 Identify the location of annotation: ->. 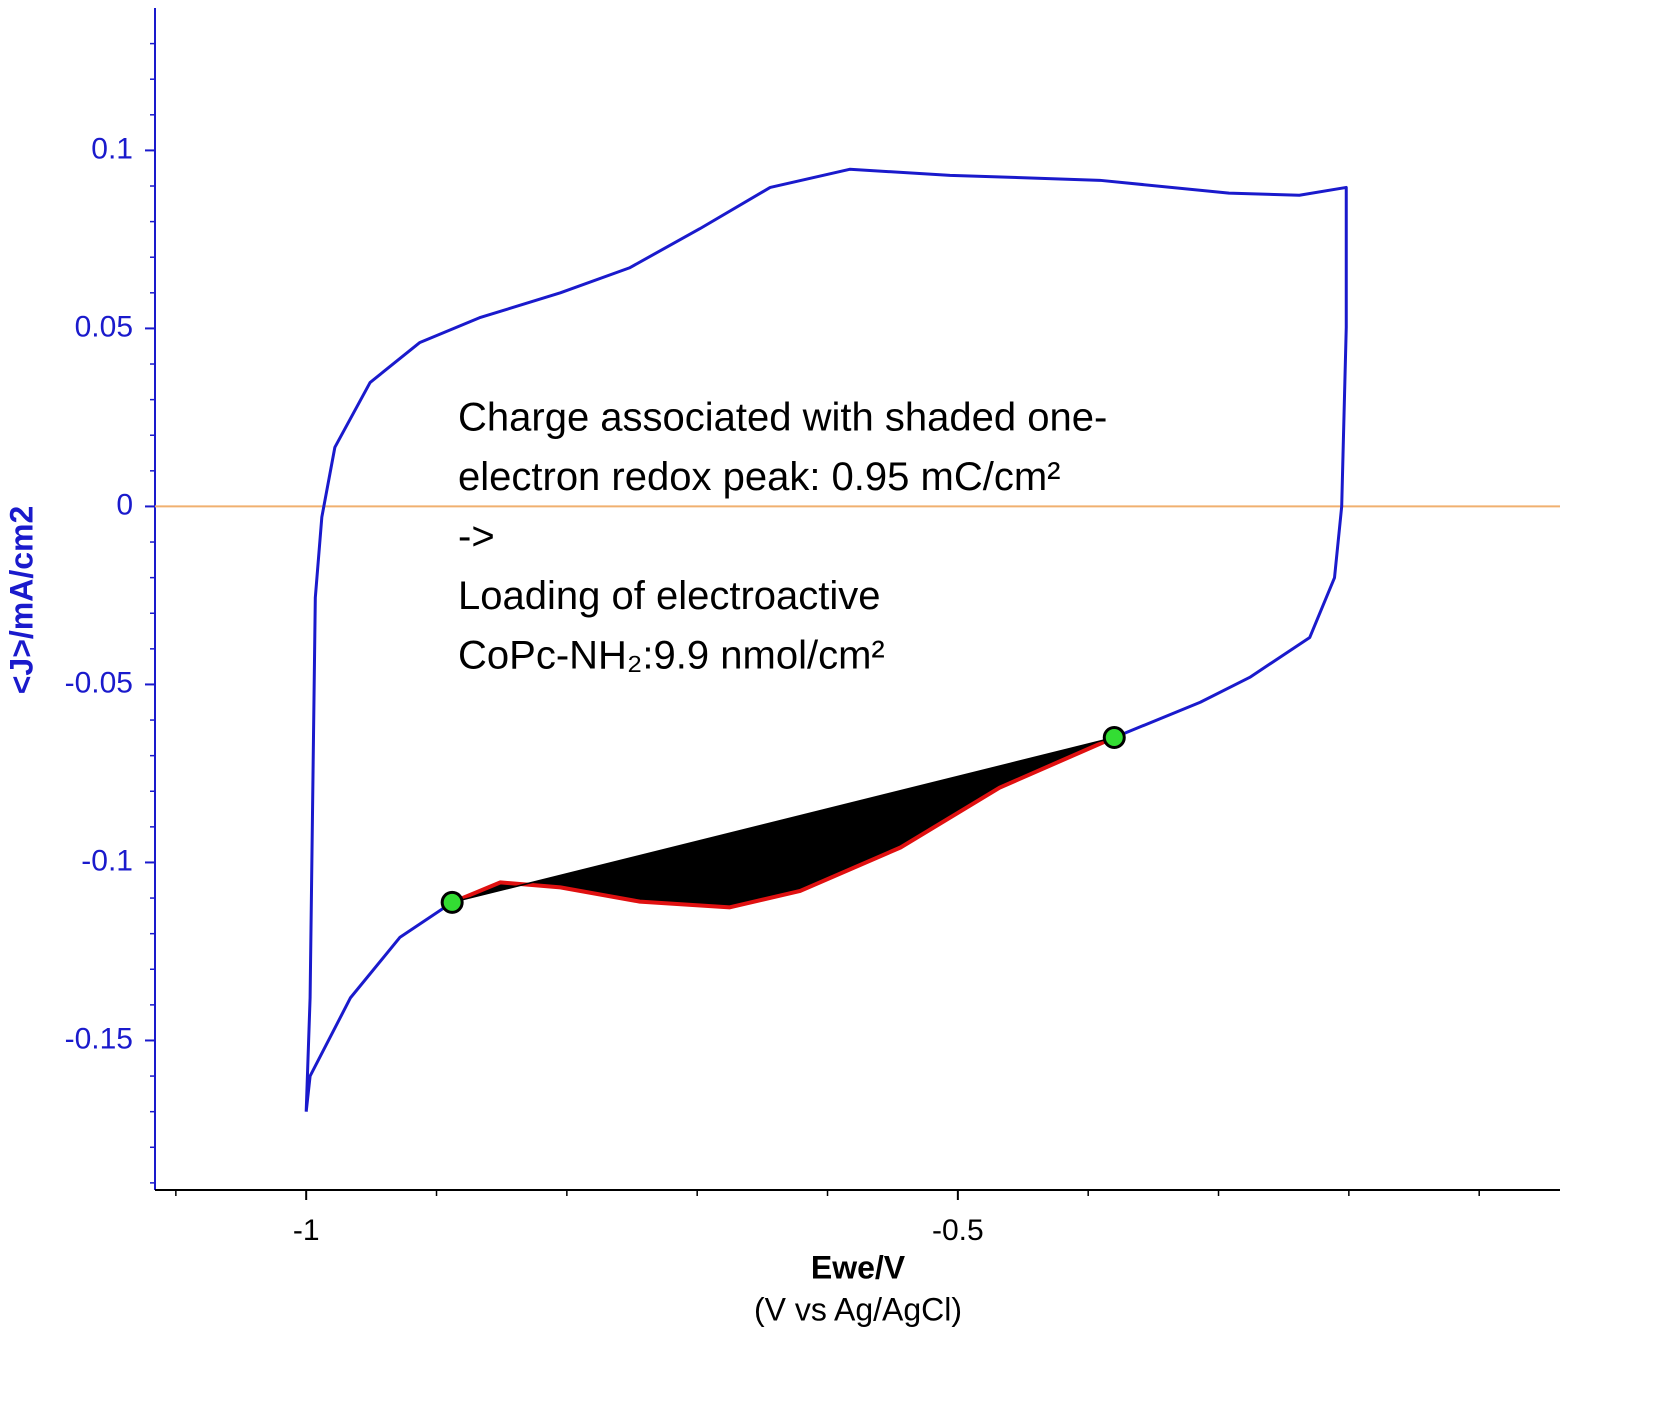
(476, 537).